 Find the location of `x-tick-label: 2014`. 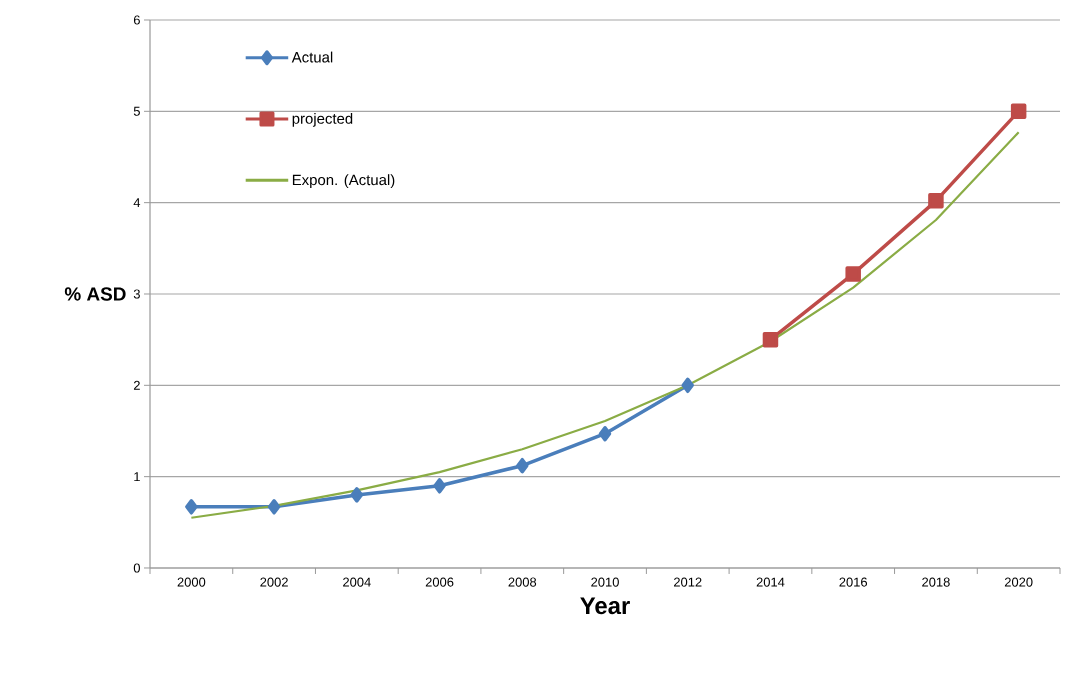

x-tick-label: 2014 is located at coordinates (770, 582).